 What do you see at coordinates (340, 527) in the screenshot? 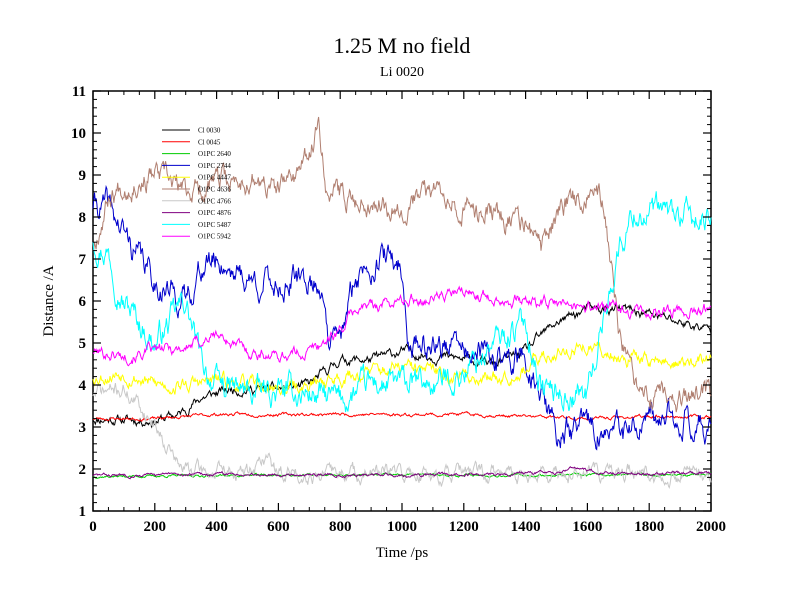
I see `x-tick-label: 800` at bounding box center [340, 527].